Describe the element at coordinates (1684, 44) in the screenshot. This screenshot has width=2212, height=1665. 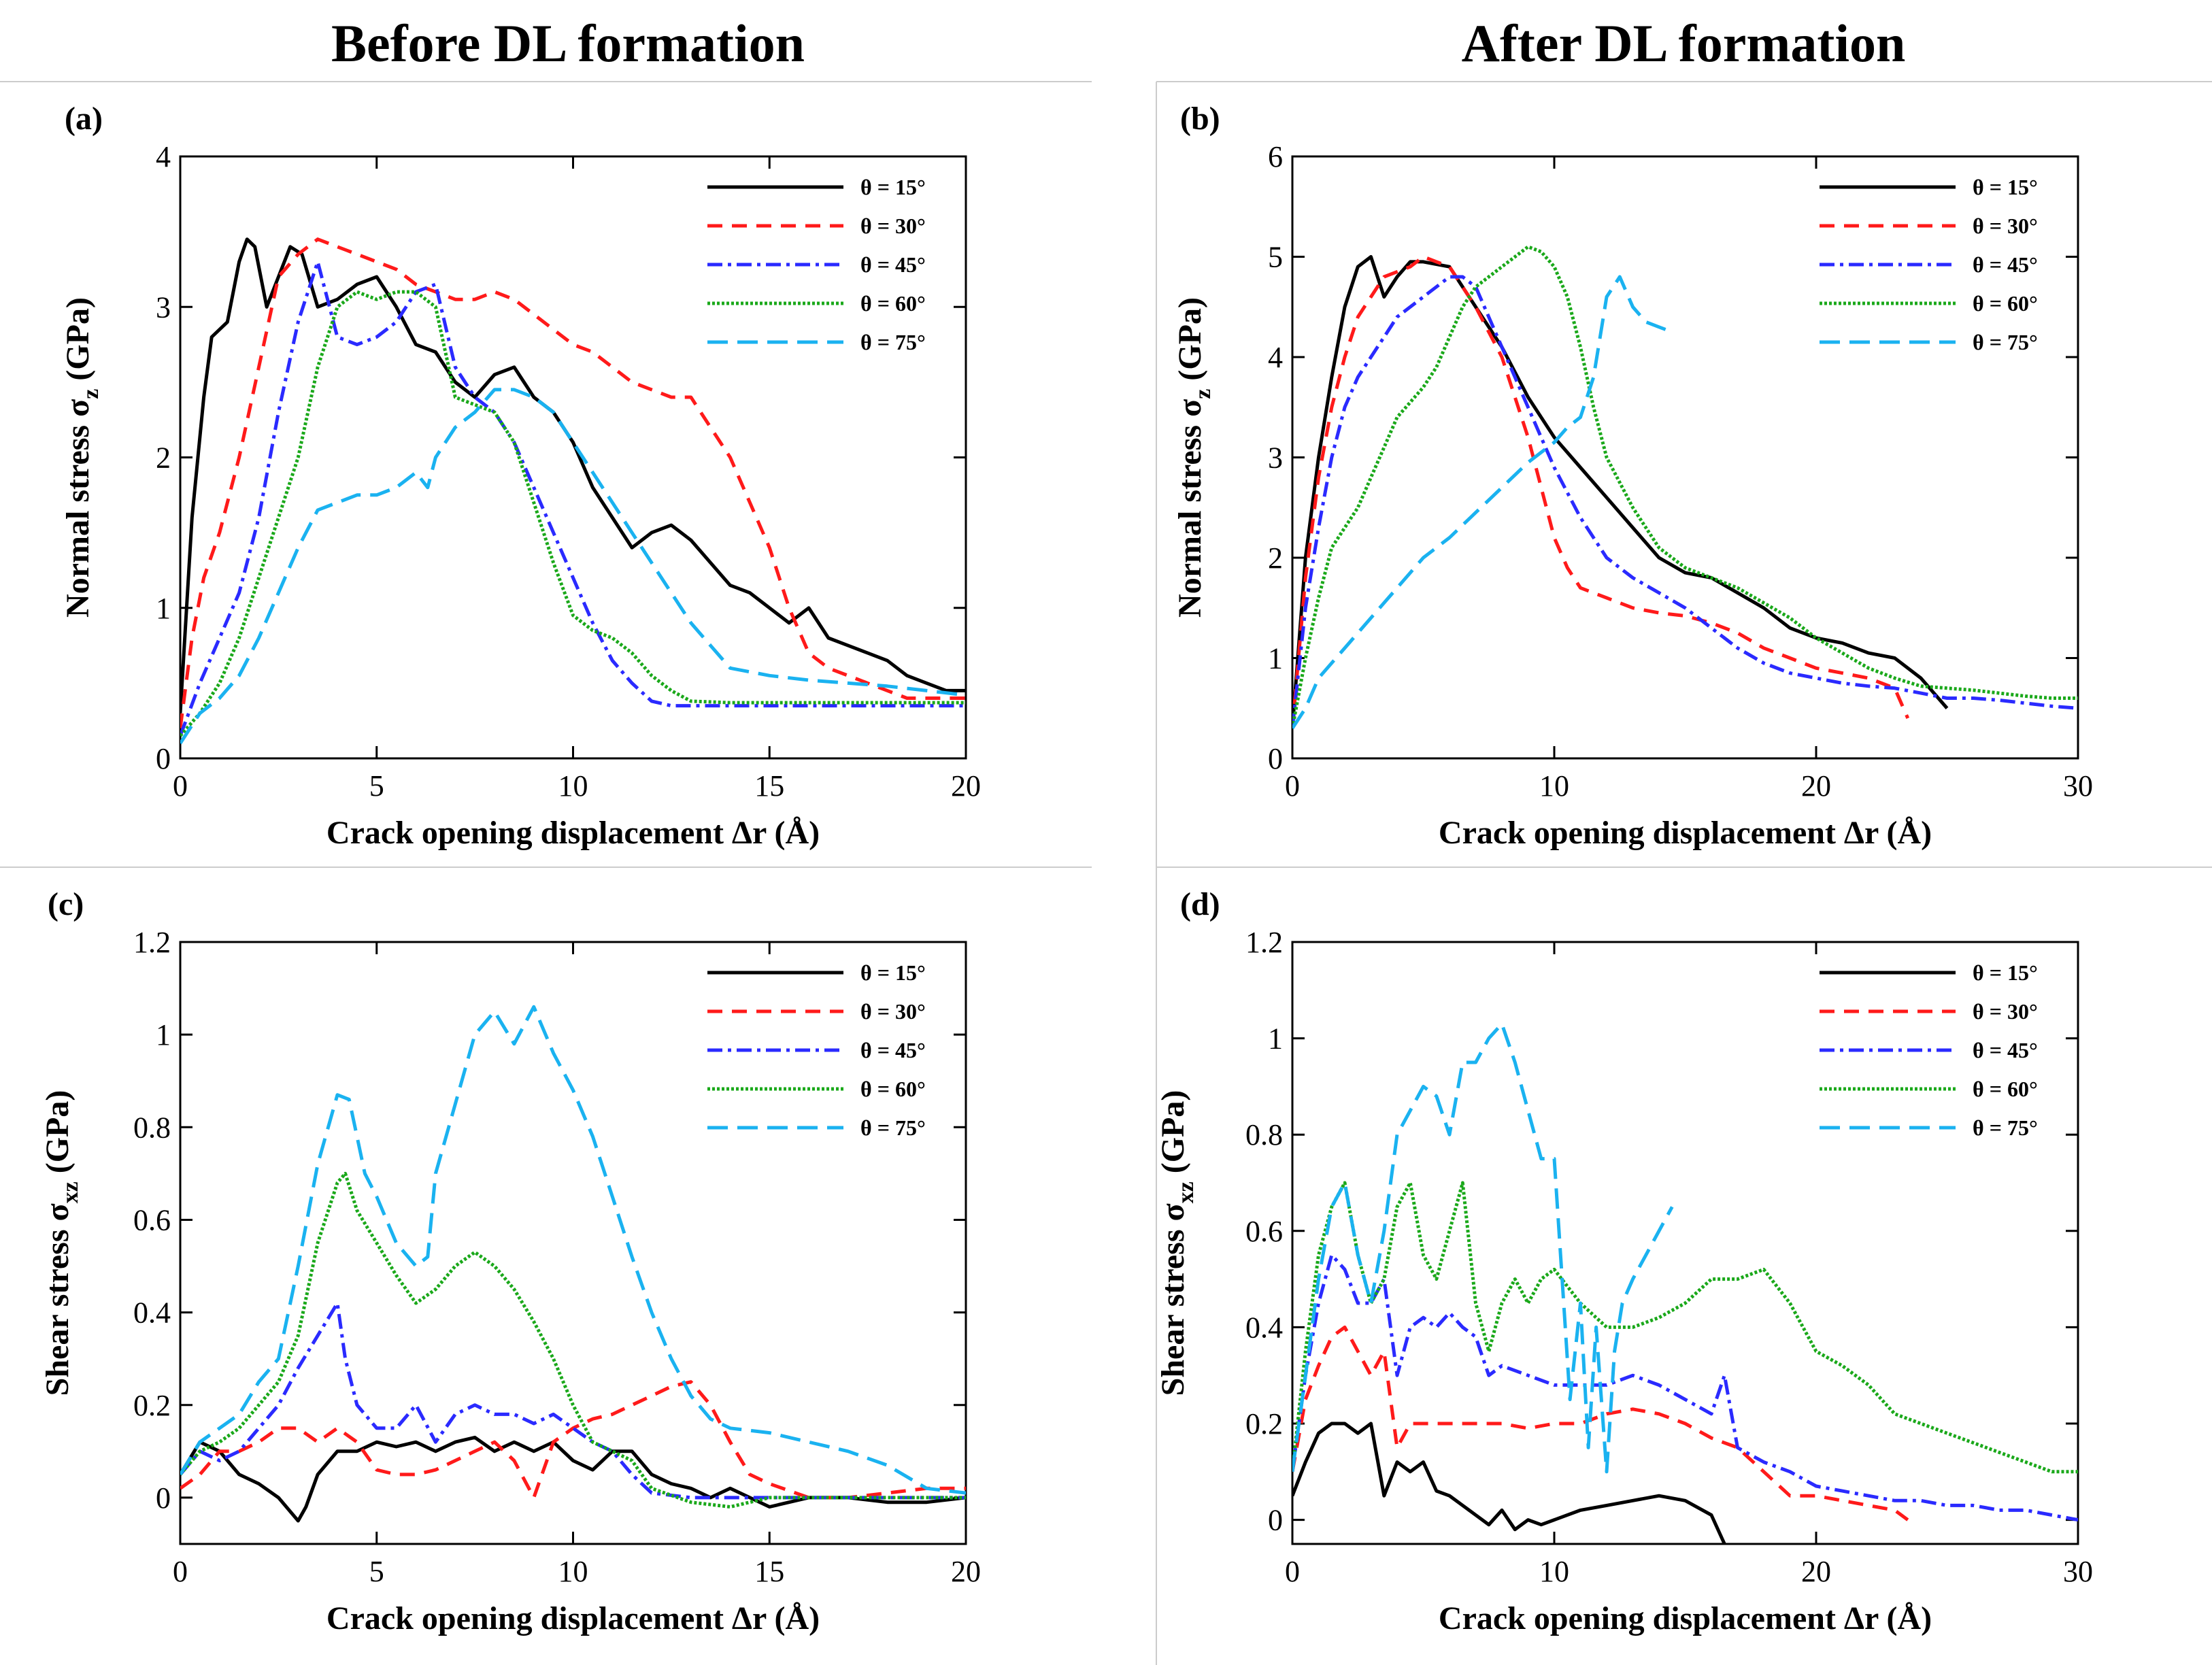
I see `column-title-right: After DL formation` at that location.